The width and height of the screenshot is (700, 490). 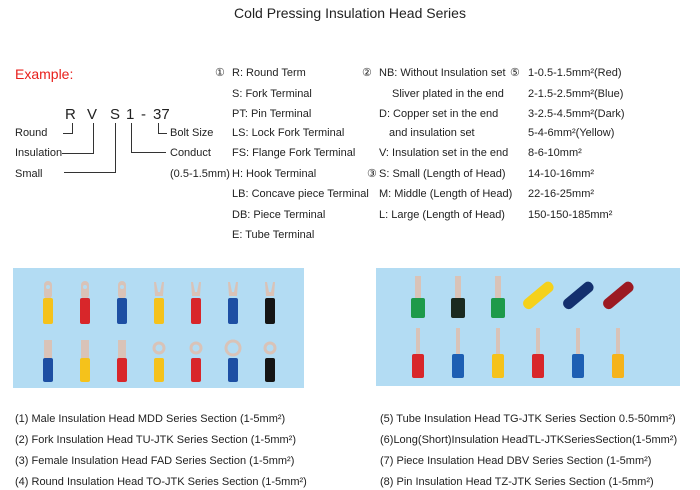 I want to click on code-letter: R, so click(x=70, y=114).